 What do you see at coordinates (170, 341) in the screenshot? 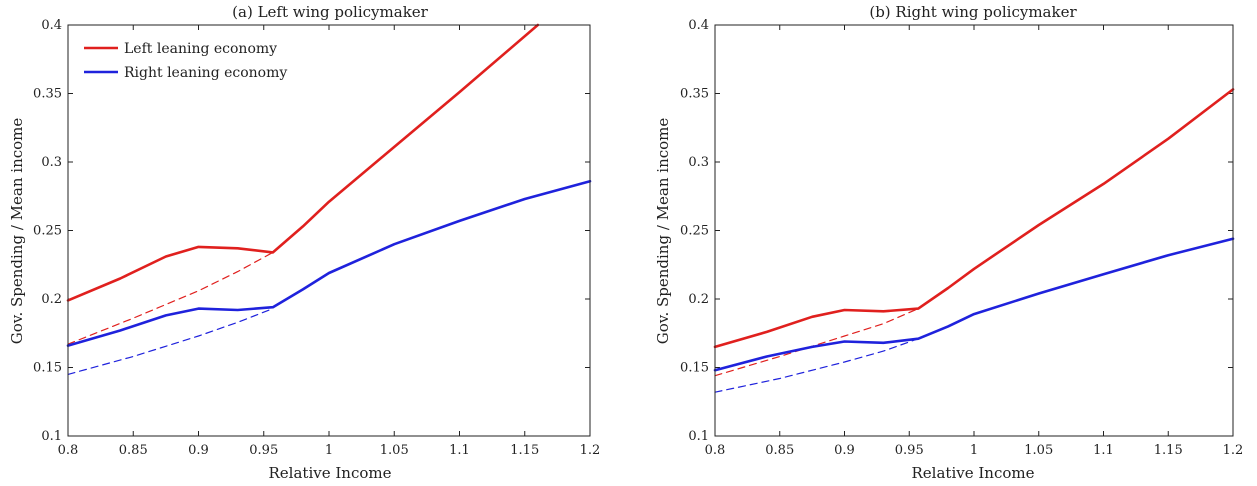
I see `panel-a-series-right-leaning-economy-dashed` at bounding box center [170, 341].